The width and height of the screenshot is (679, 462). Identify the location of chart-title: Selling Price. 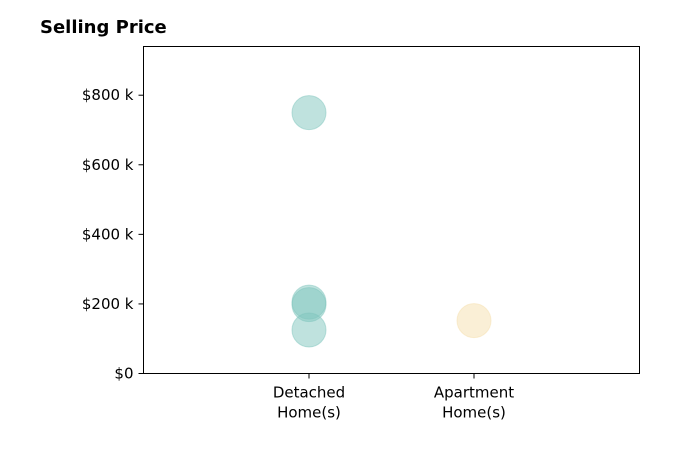
(103, 27).